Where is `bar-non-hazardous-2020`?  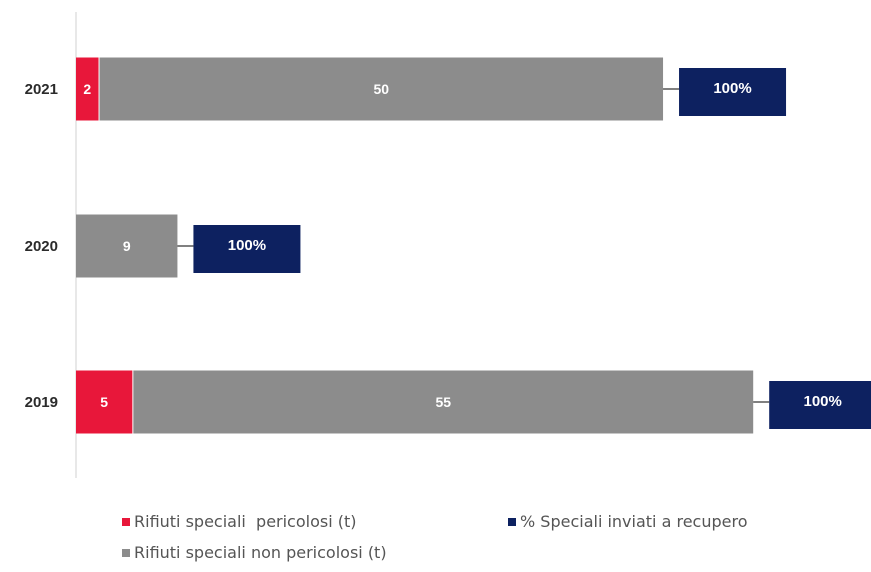 bar-non-hazardous-2020 is located at coordinates (127, 246).